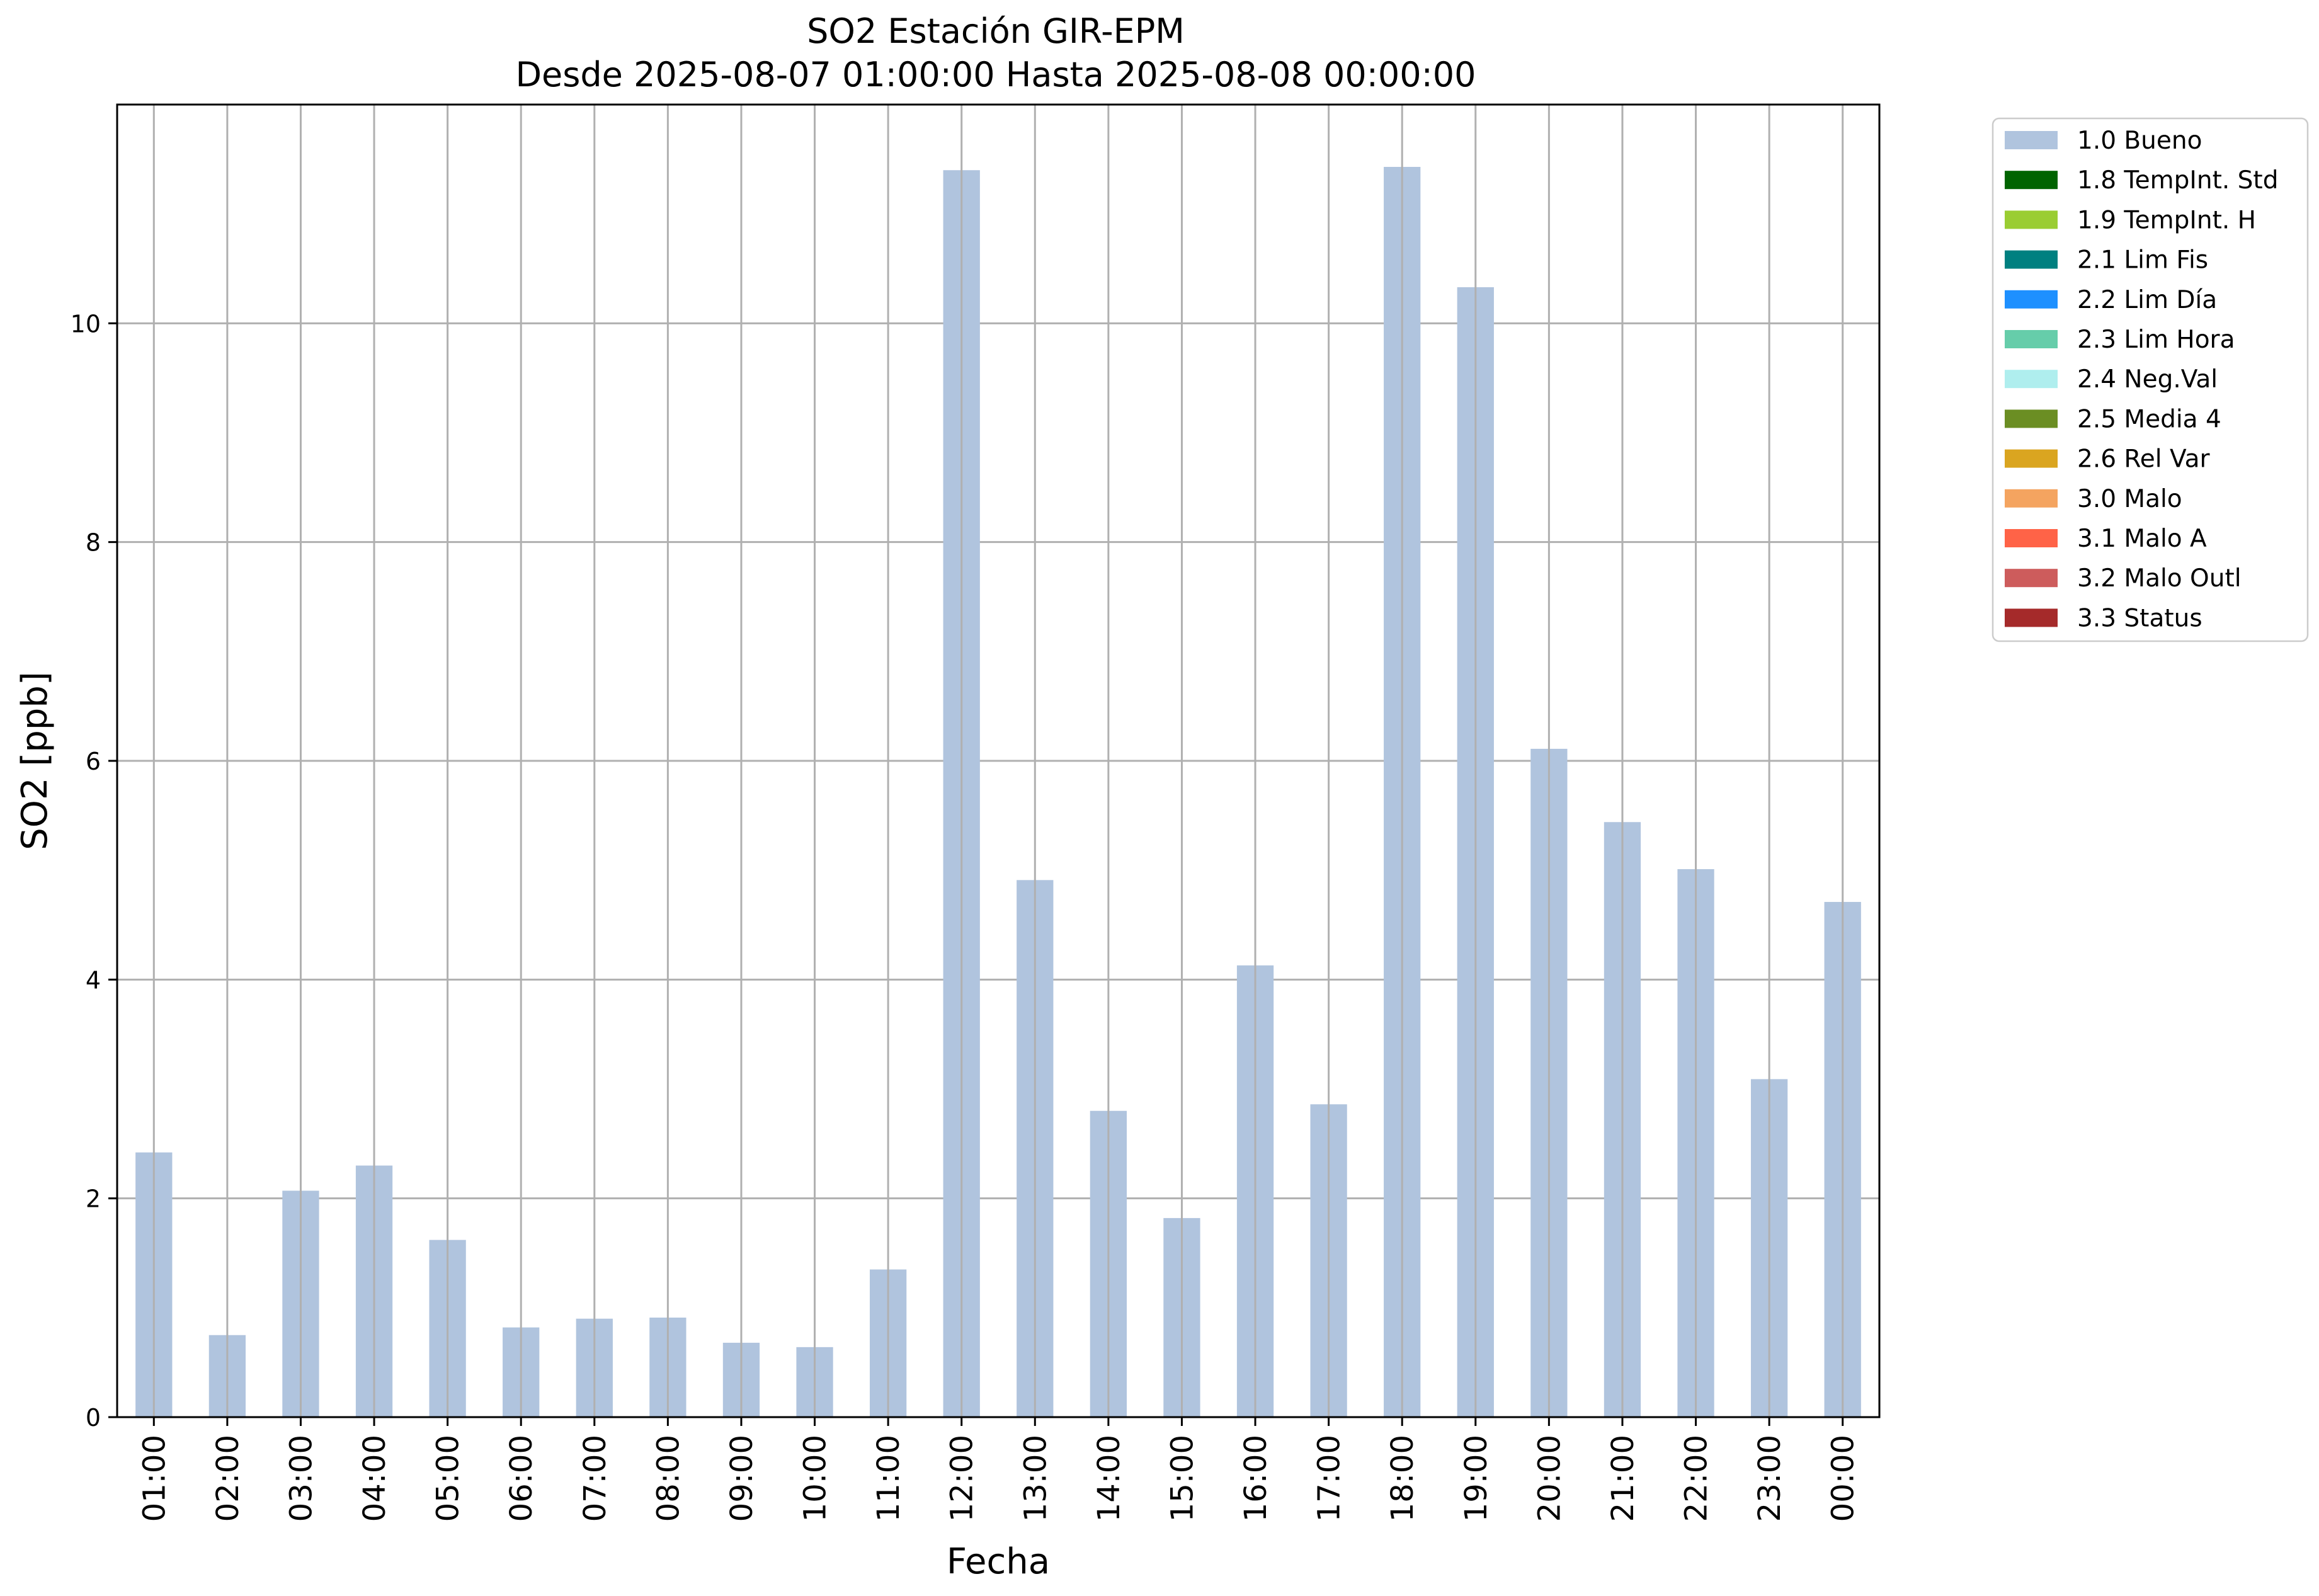  Describe the element at coordinates (521, 1478) in the screenshot. I see `x-tick-label: 06:00` at that location.